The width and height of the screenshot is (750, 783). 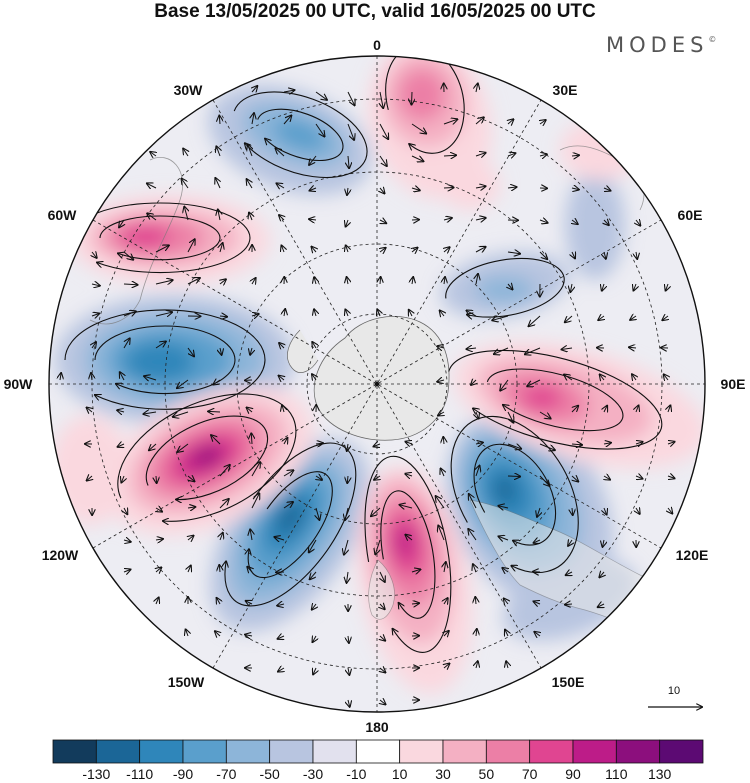 What do you see at coordinates (226, 774) in the screenshot?
I see `colorbar-tick-label: -70` at bounding box center [226, 774].